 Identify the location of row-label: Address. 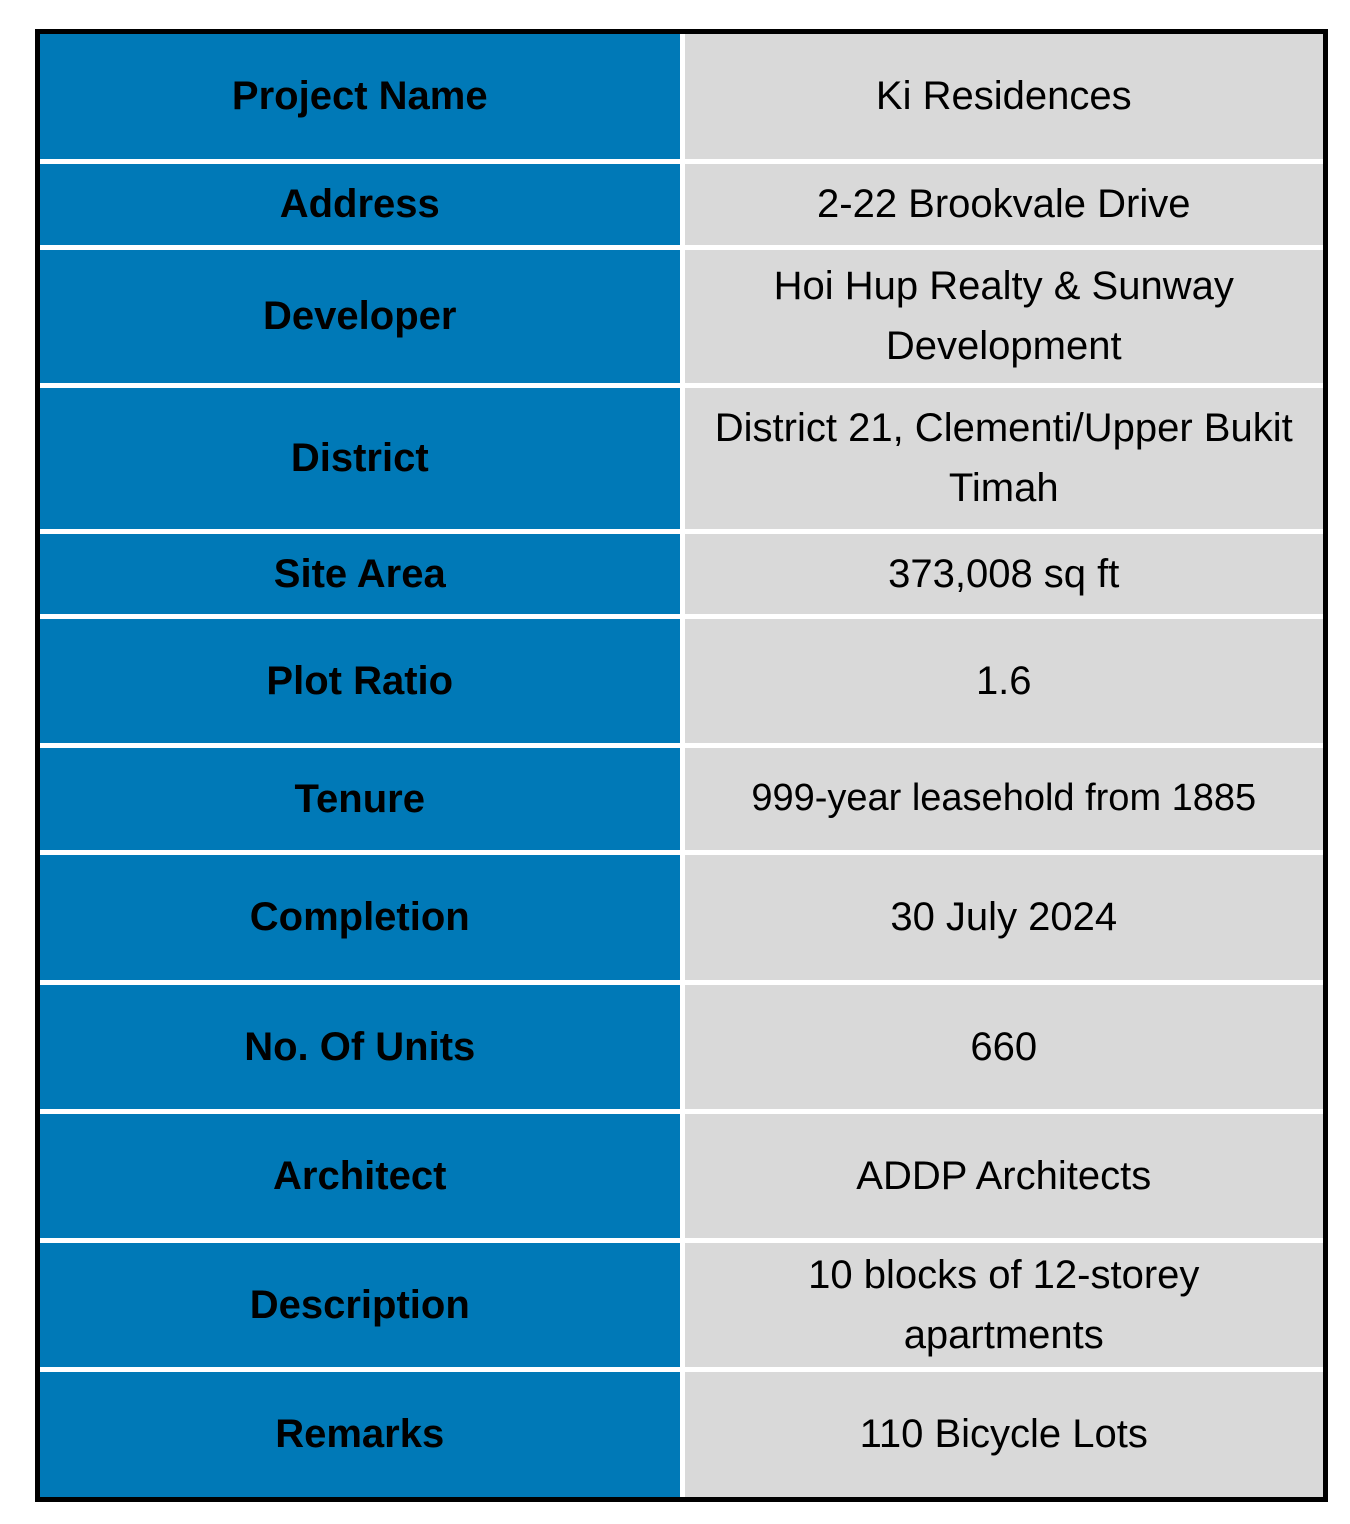
(362, 204).